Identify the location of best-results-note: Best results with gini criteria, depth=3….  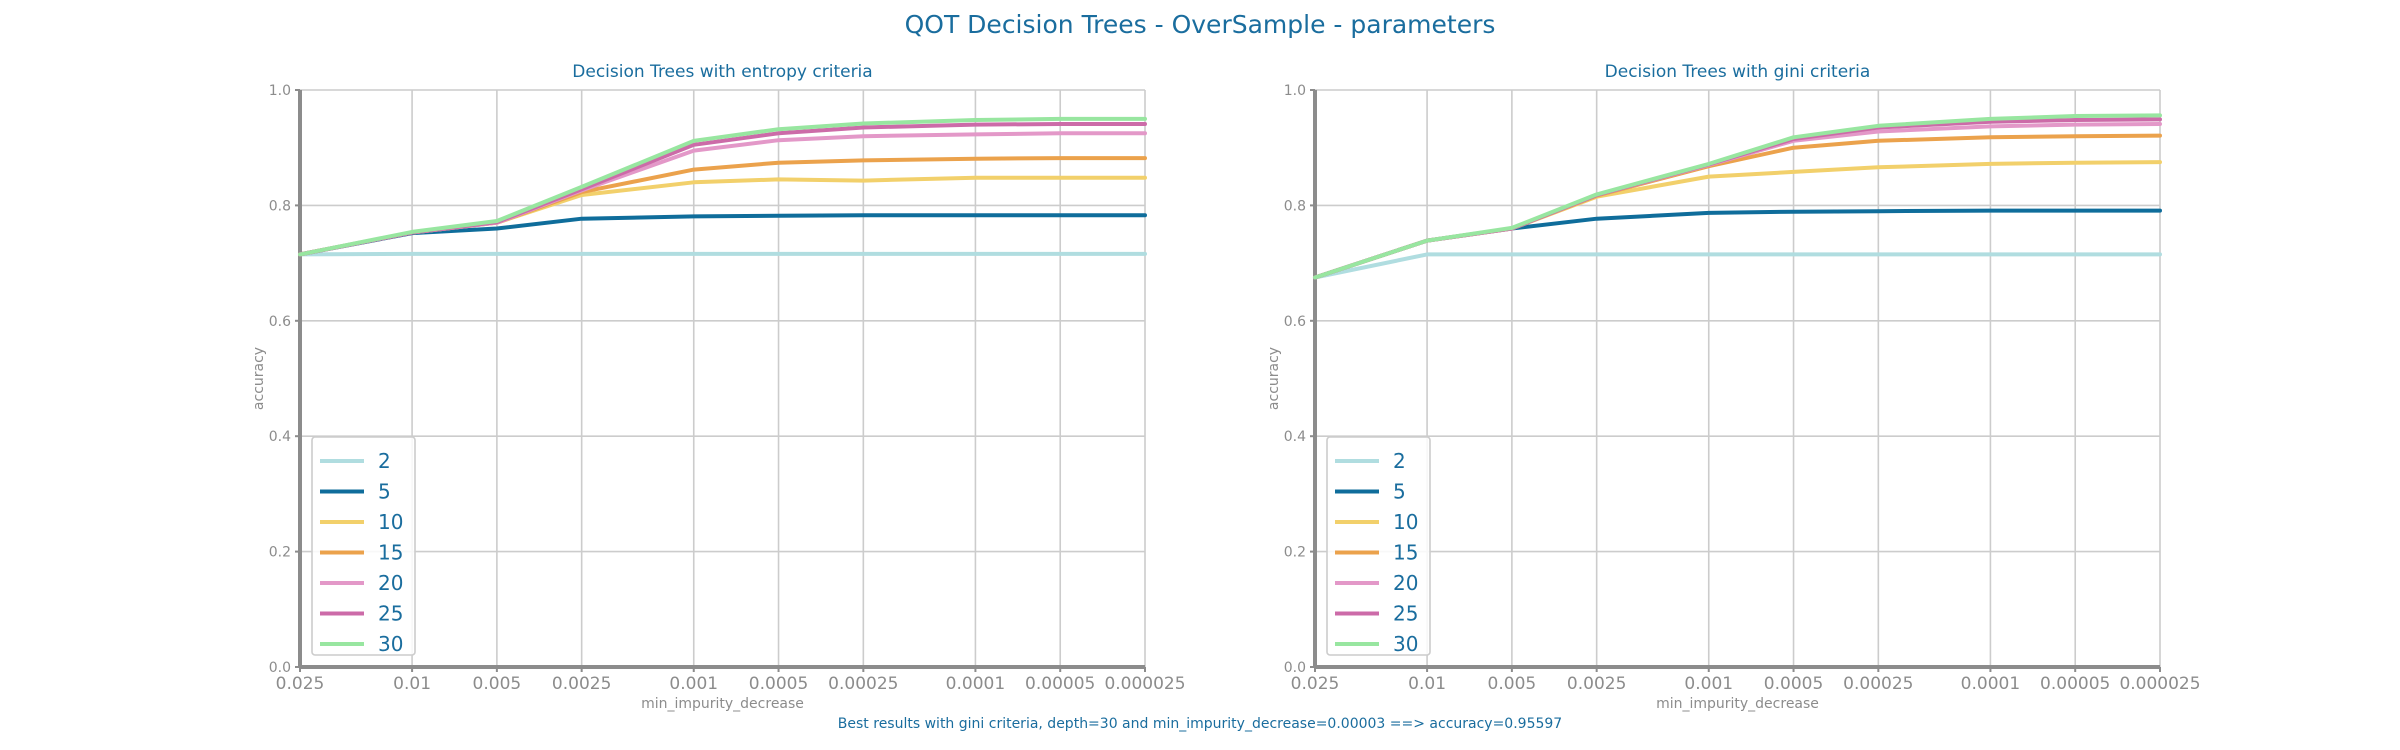
(1200, 724).